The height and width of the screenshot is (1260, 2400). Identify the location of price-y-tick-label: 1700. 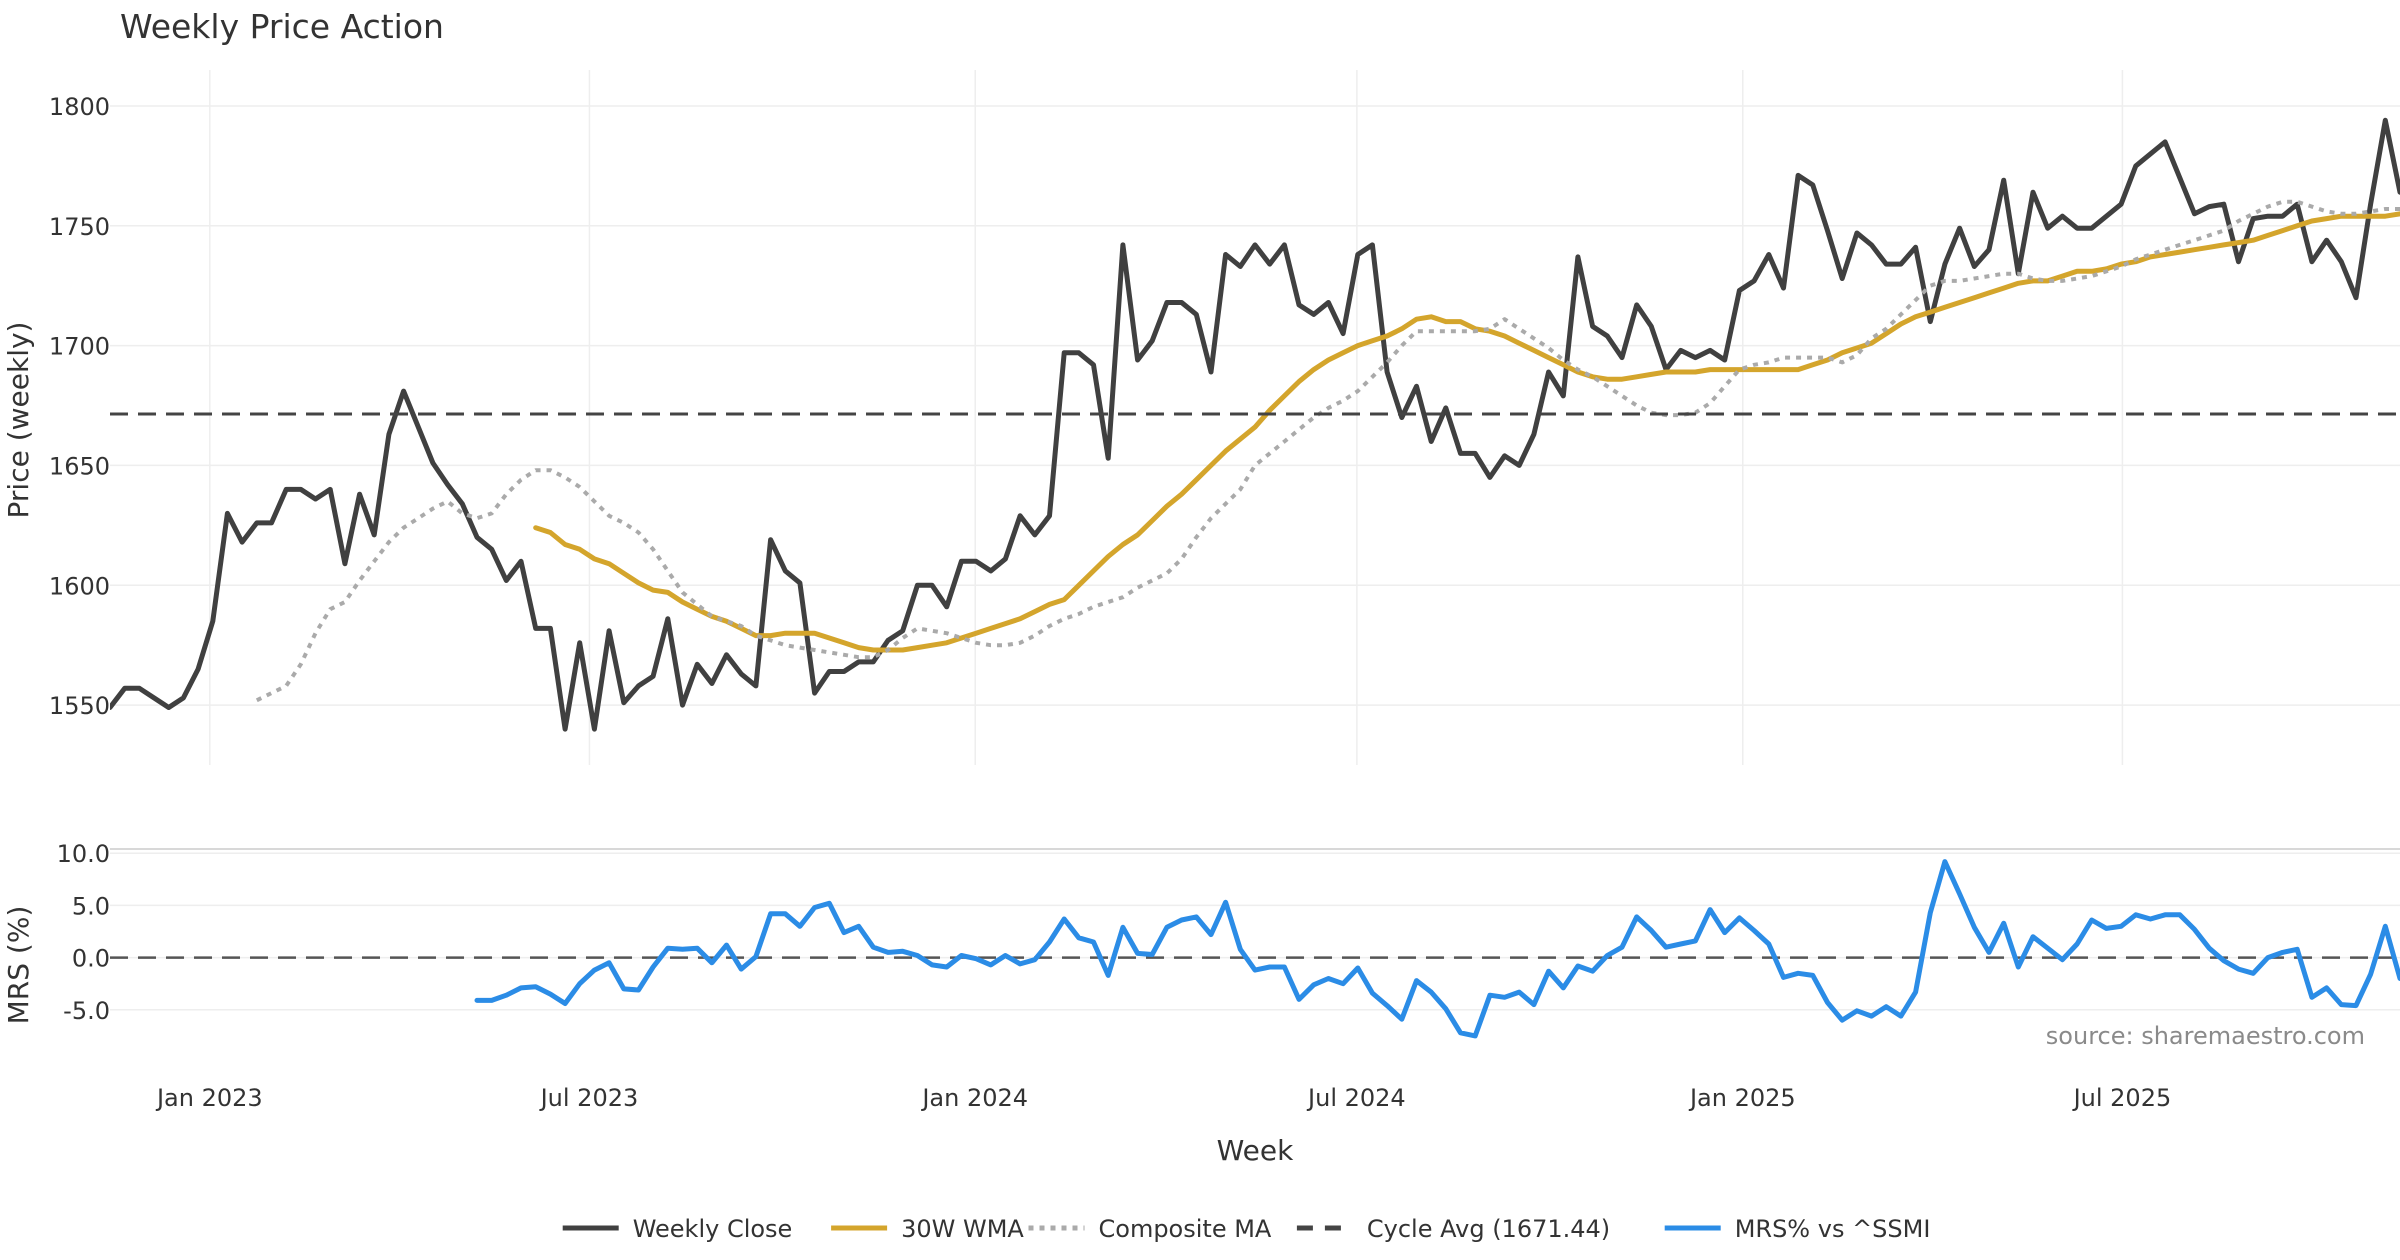
(79, 347).